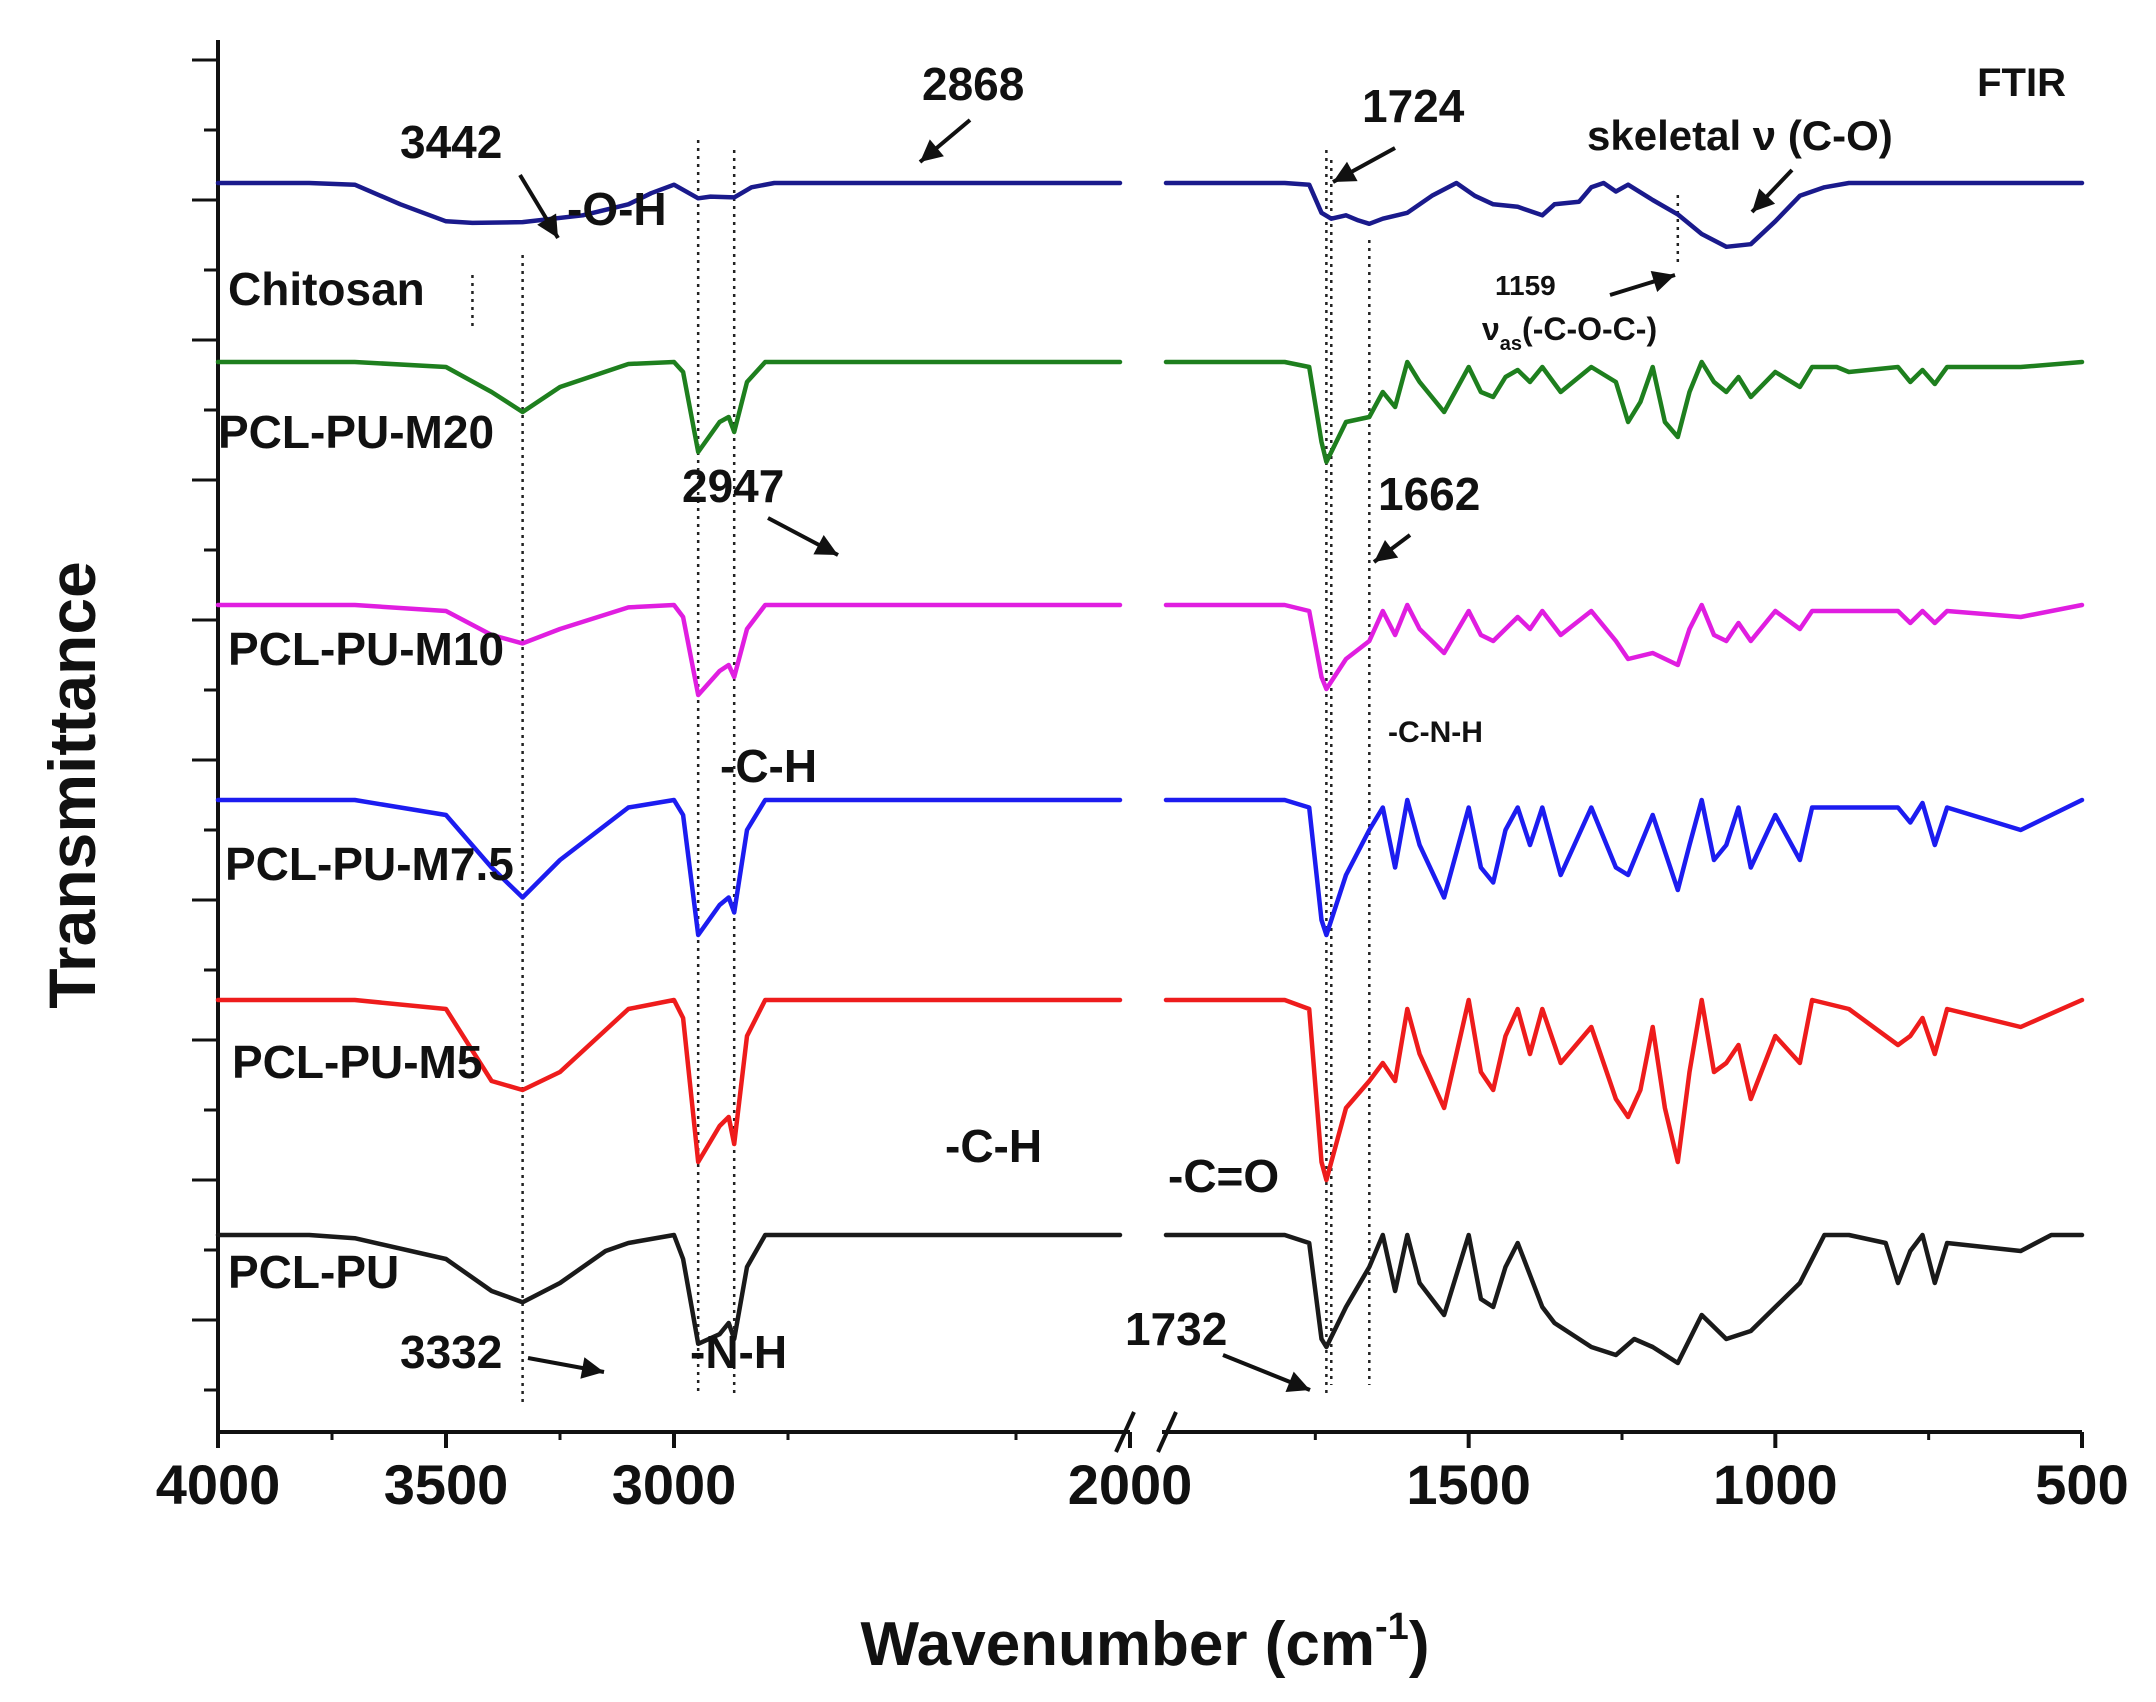 This screenshot has width=2156, height=1702. I want to click on x-tick-label: 1500, so click(1468, 1484).